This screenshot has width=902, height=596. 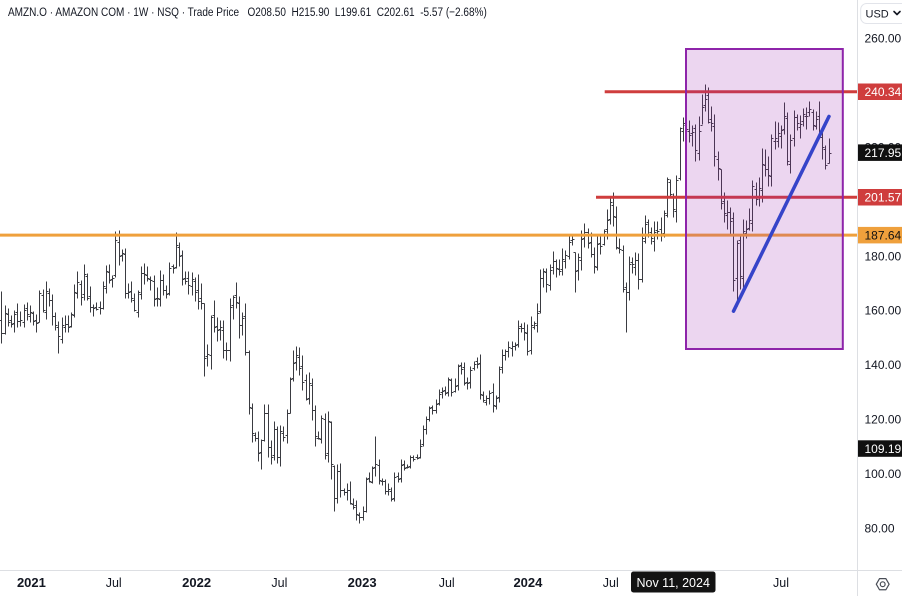 What do you see at coordinates (883, 256) in the screenshot?
I see `svg-text: 180.00` at bounding box center [883, 256].